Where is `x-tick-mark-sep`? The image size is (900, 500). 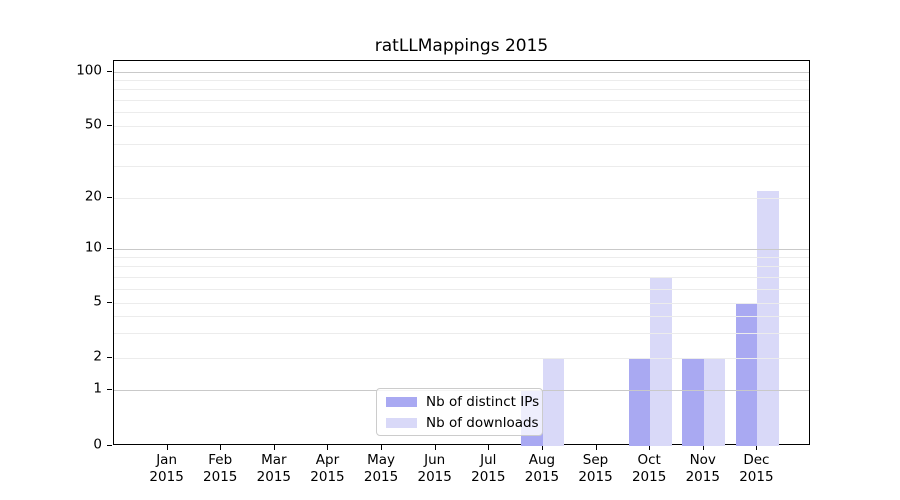 x-tick-mark-sep is located at coordinates (596, 447).